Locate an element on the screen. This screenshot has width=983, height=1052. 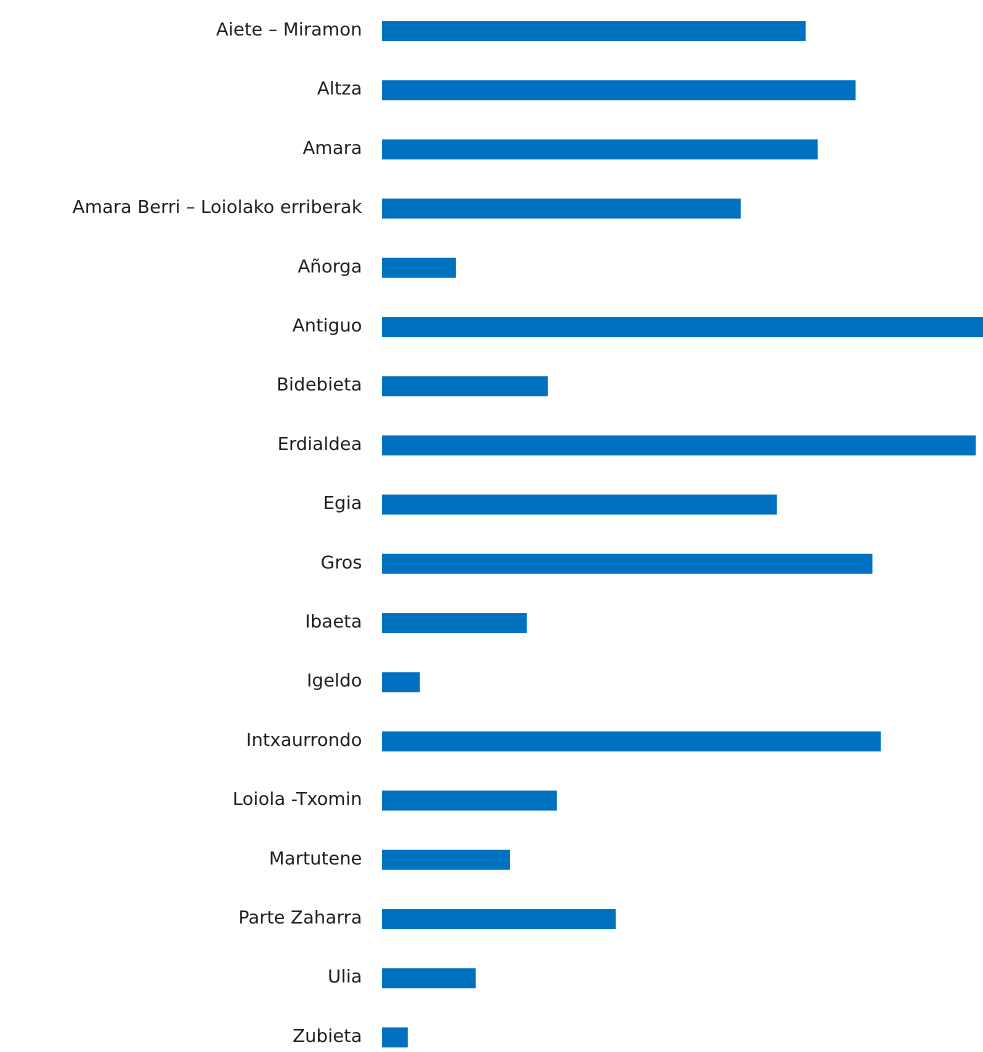
category-label: Martutene is located at coordinates (315, 858).